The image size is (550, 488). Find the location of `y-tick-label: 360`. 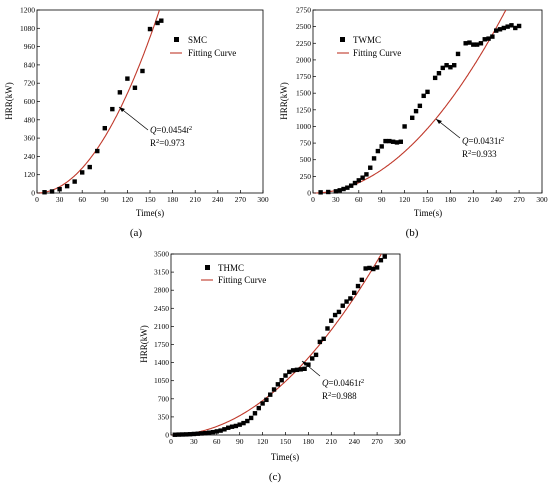

y-tick-label: 360 is located at coordinates (30, 138).